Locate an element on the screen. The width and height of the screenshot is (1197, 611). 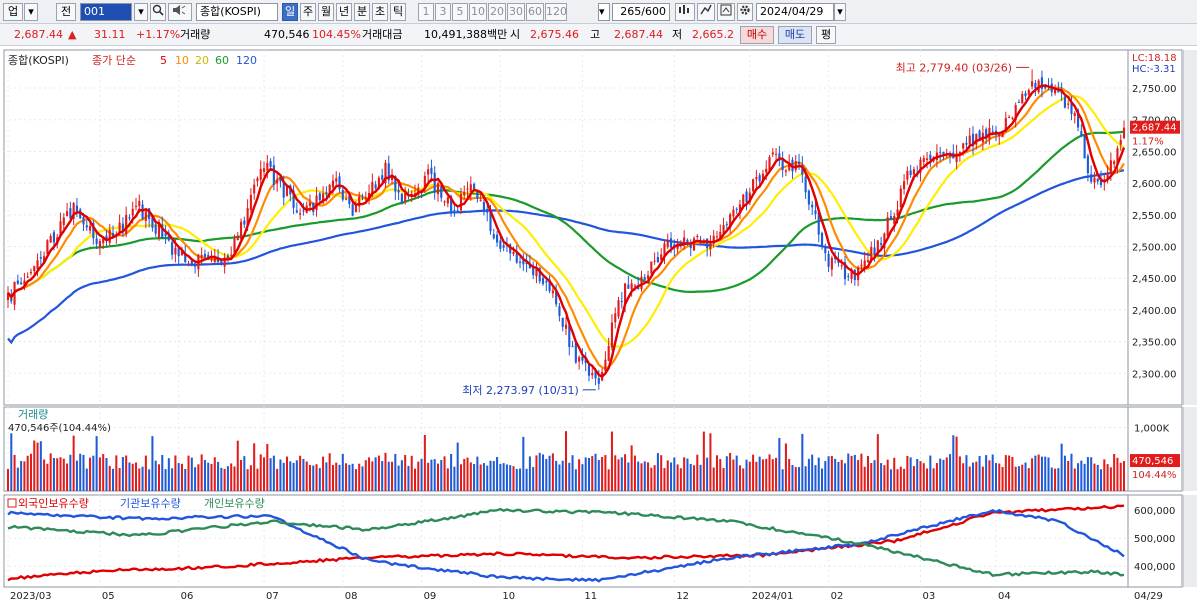
count-dropdown: ▾ is located at coordinates (604, 12).